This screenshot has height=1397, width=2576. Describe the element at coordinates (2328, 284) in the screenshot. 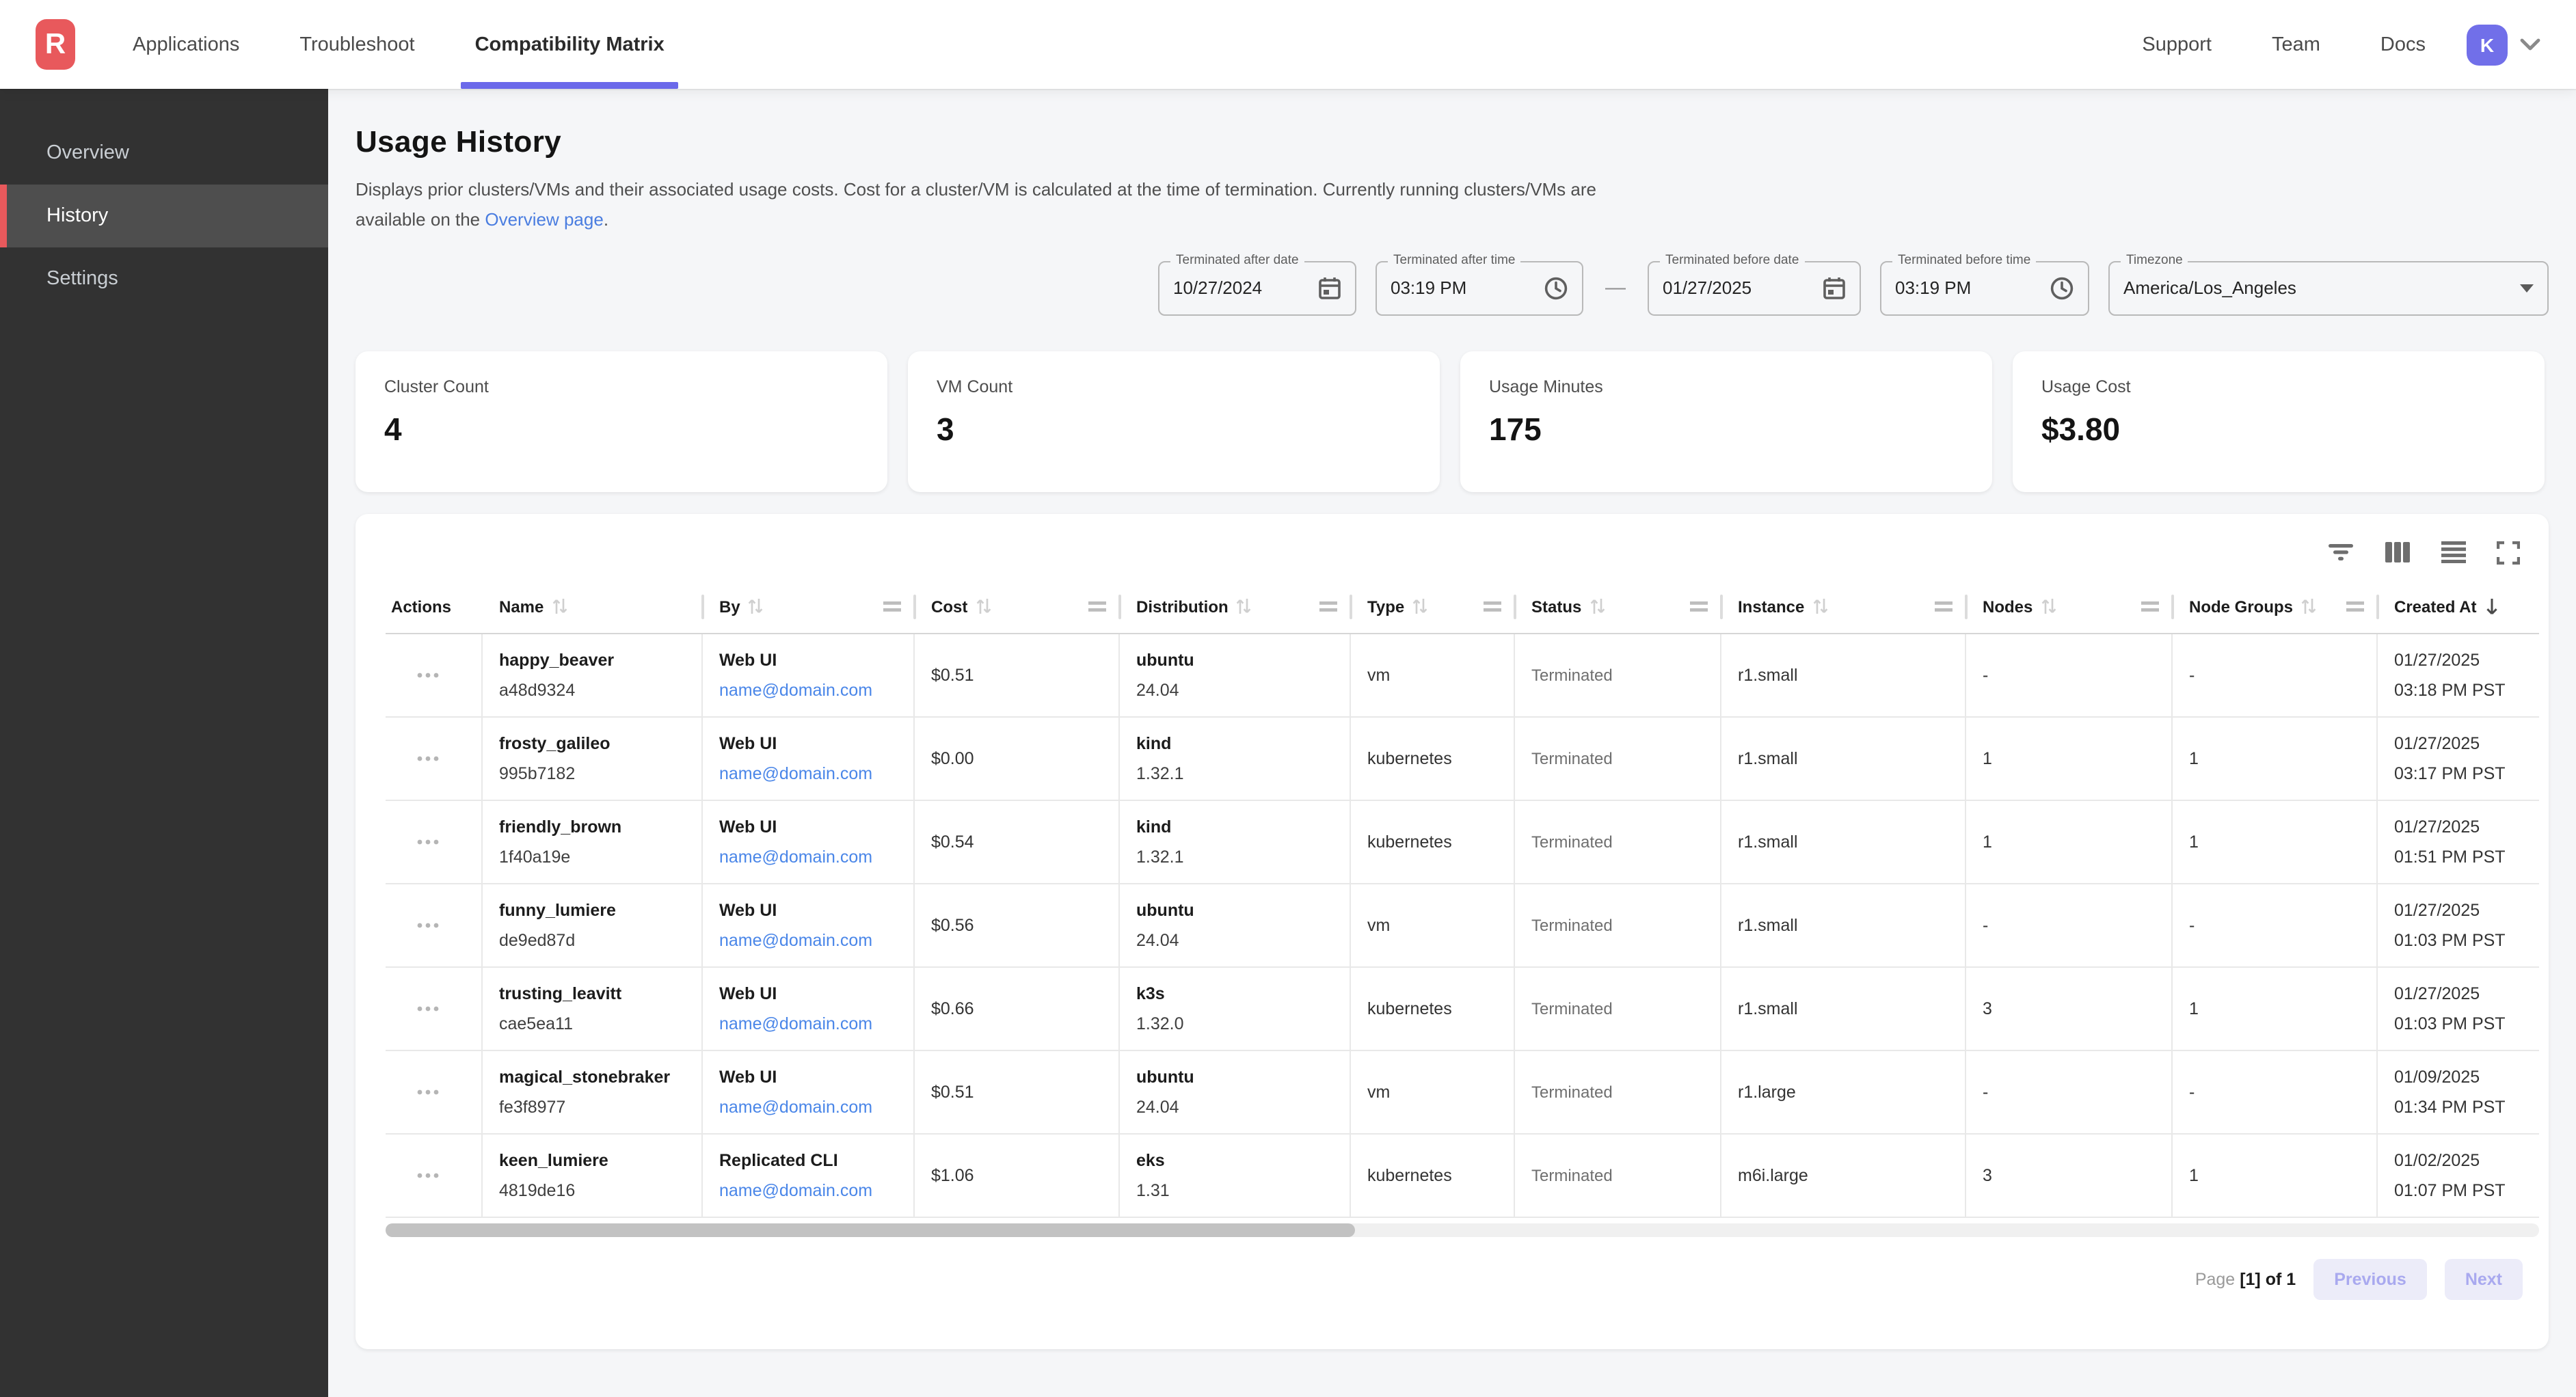

I see `timezone-select: Timezone America/Los_Angeles` at that location.